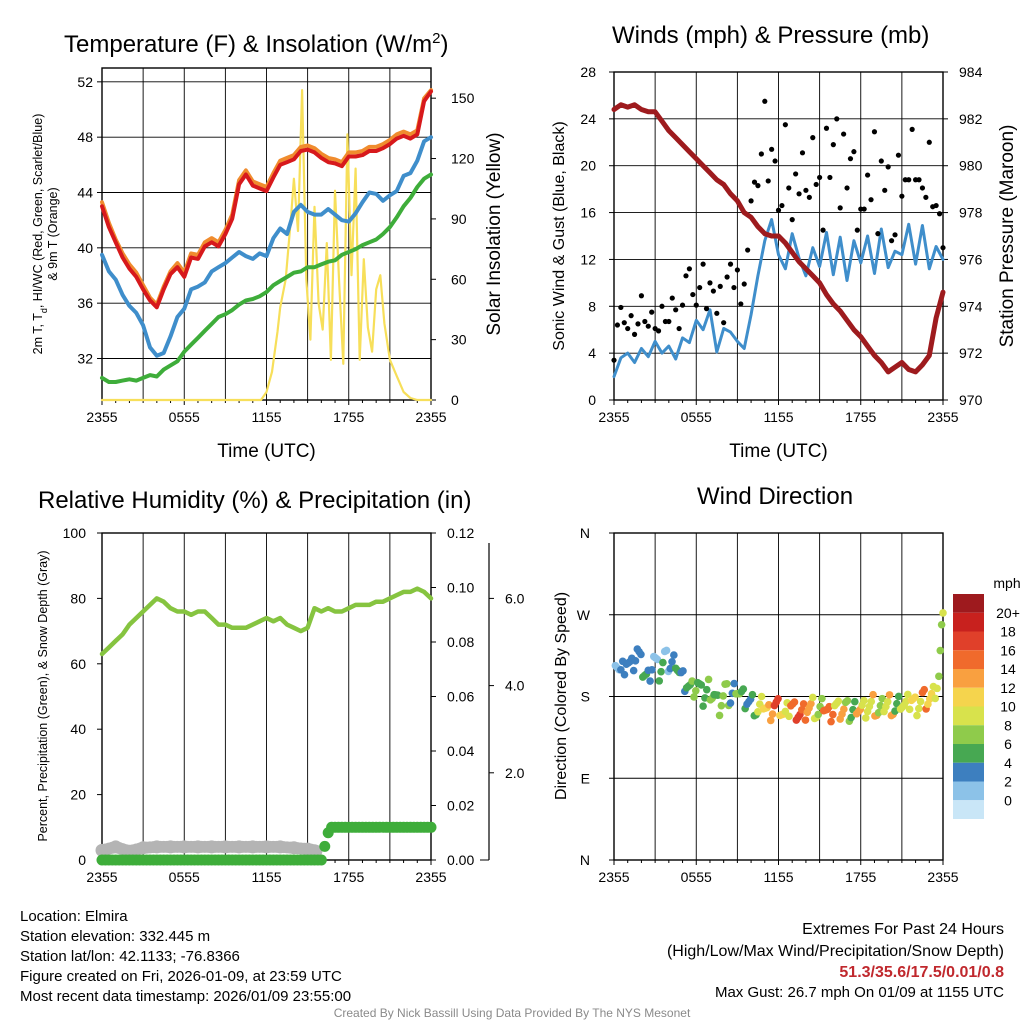  What do you see at coordinates (1008, 707) in the screenshot?
I see `colorbar-label: 10` at bounding box center [1008, 707].